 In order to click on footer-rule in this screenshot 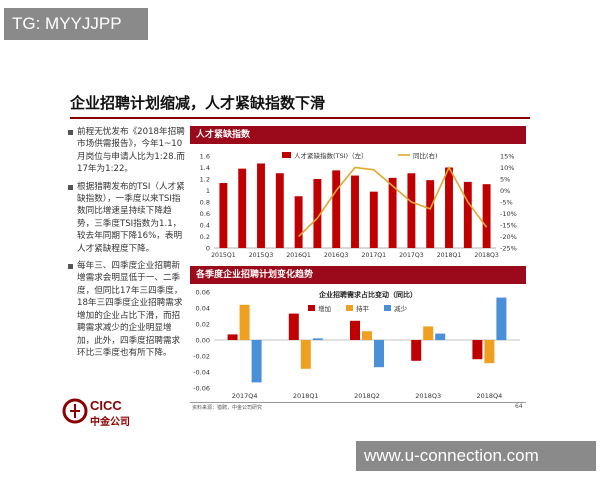, I will do `click(358, 402)`.